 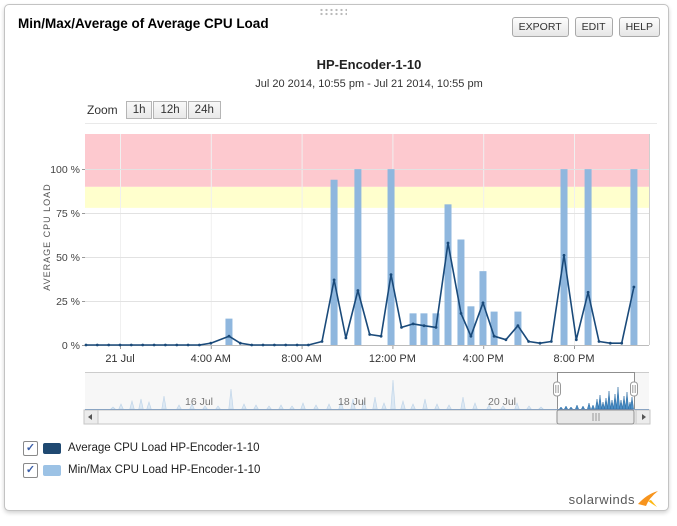 What do you see at coordinates (333, 12) in the screenshot?
I see `drag-handle-icon` at bounding box center [333, 12].